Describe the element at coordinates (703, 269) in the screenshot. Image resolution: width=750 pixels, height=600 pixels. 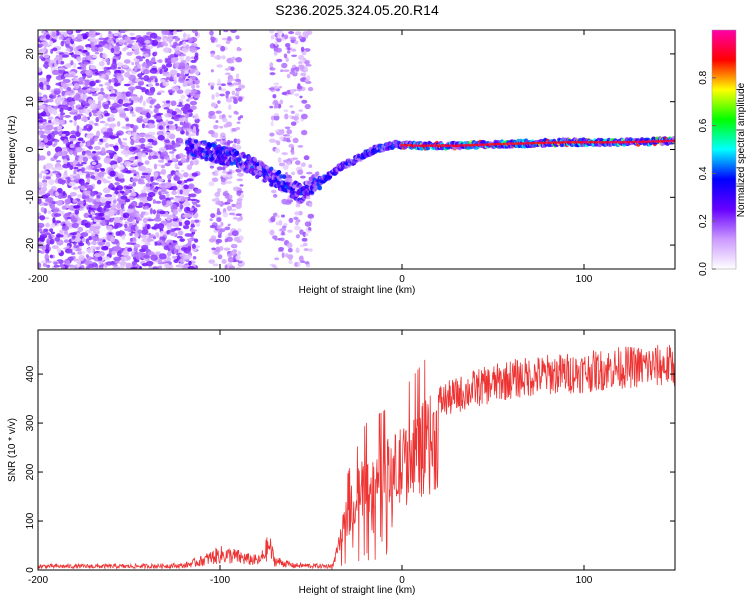
I see `colorbar-tick-label: 0.0` at that location.